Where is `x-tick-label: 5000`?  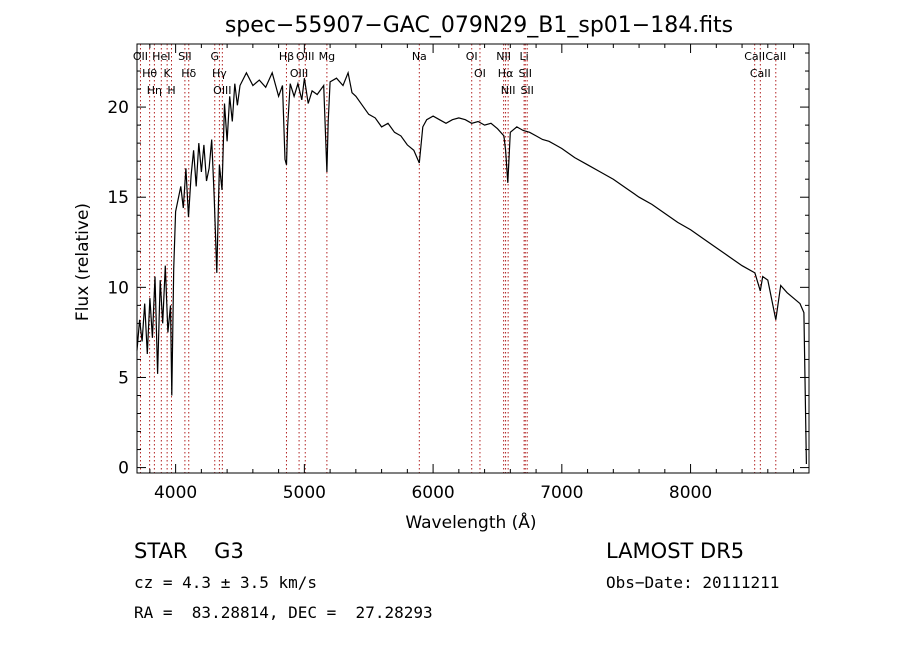 x-tick-label: 5000 is located at coordinates (304, 493).